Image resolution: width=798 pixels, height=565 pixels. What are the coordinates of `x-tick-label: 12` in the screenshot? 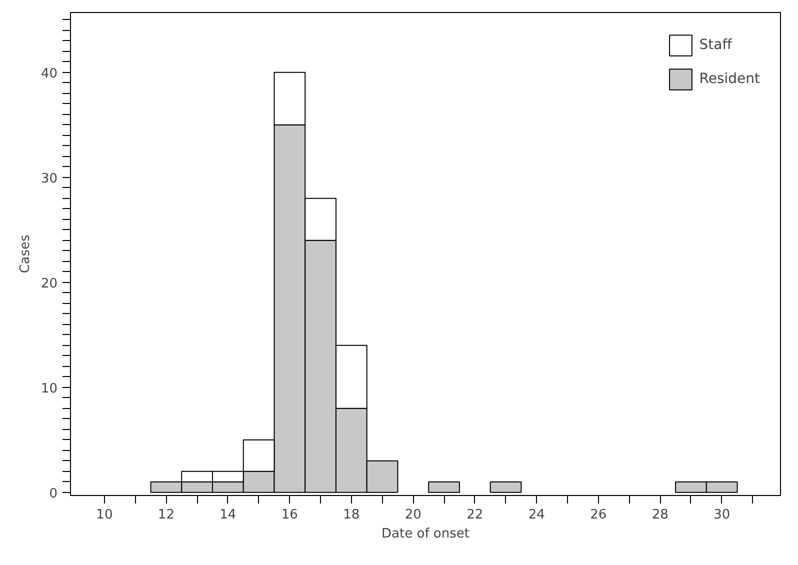 It's located at (166, 515).